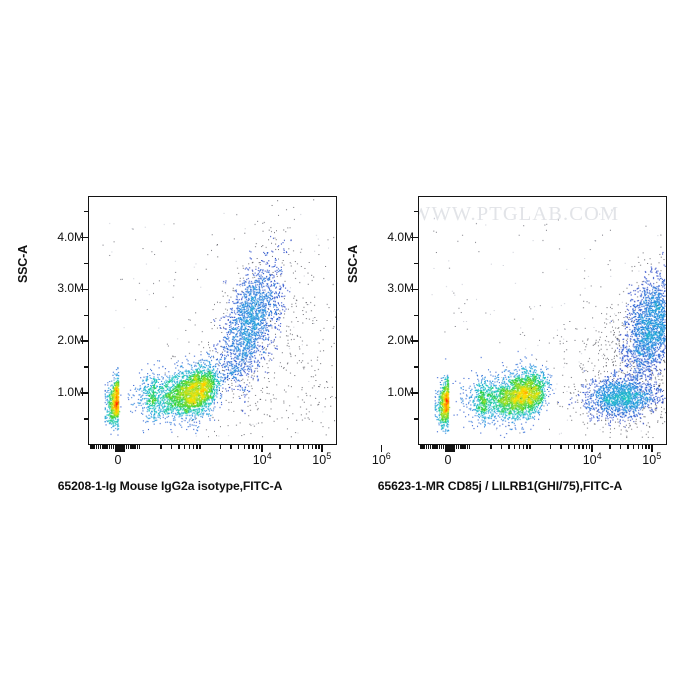  What do you see at coordinates (322, 458) in the screenshot?
I see `x-tick-label: 10⁵` at bounding box center [322, 458].